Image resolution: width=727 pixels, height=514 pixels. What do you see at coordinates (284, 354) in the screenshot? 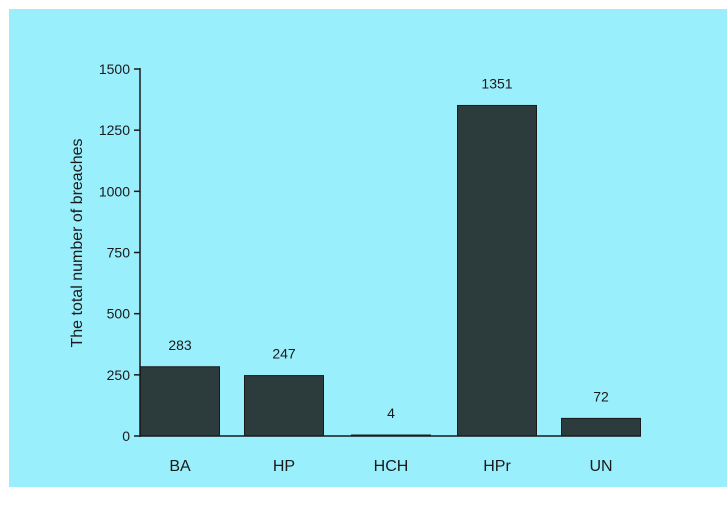
I see `data-label-hp: 247` at bounding box center [284, 354].